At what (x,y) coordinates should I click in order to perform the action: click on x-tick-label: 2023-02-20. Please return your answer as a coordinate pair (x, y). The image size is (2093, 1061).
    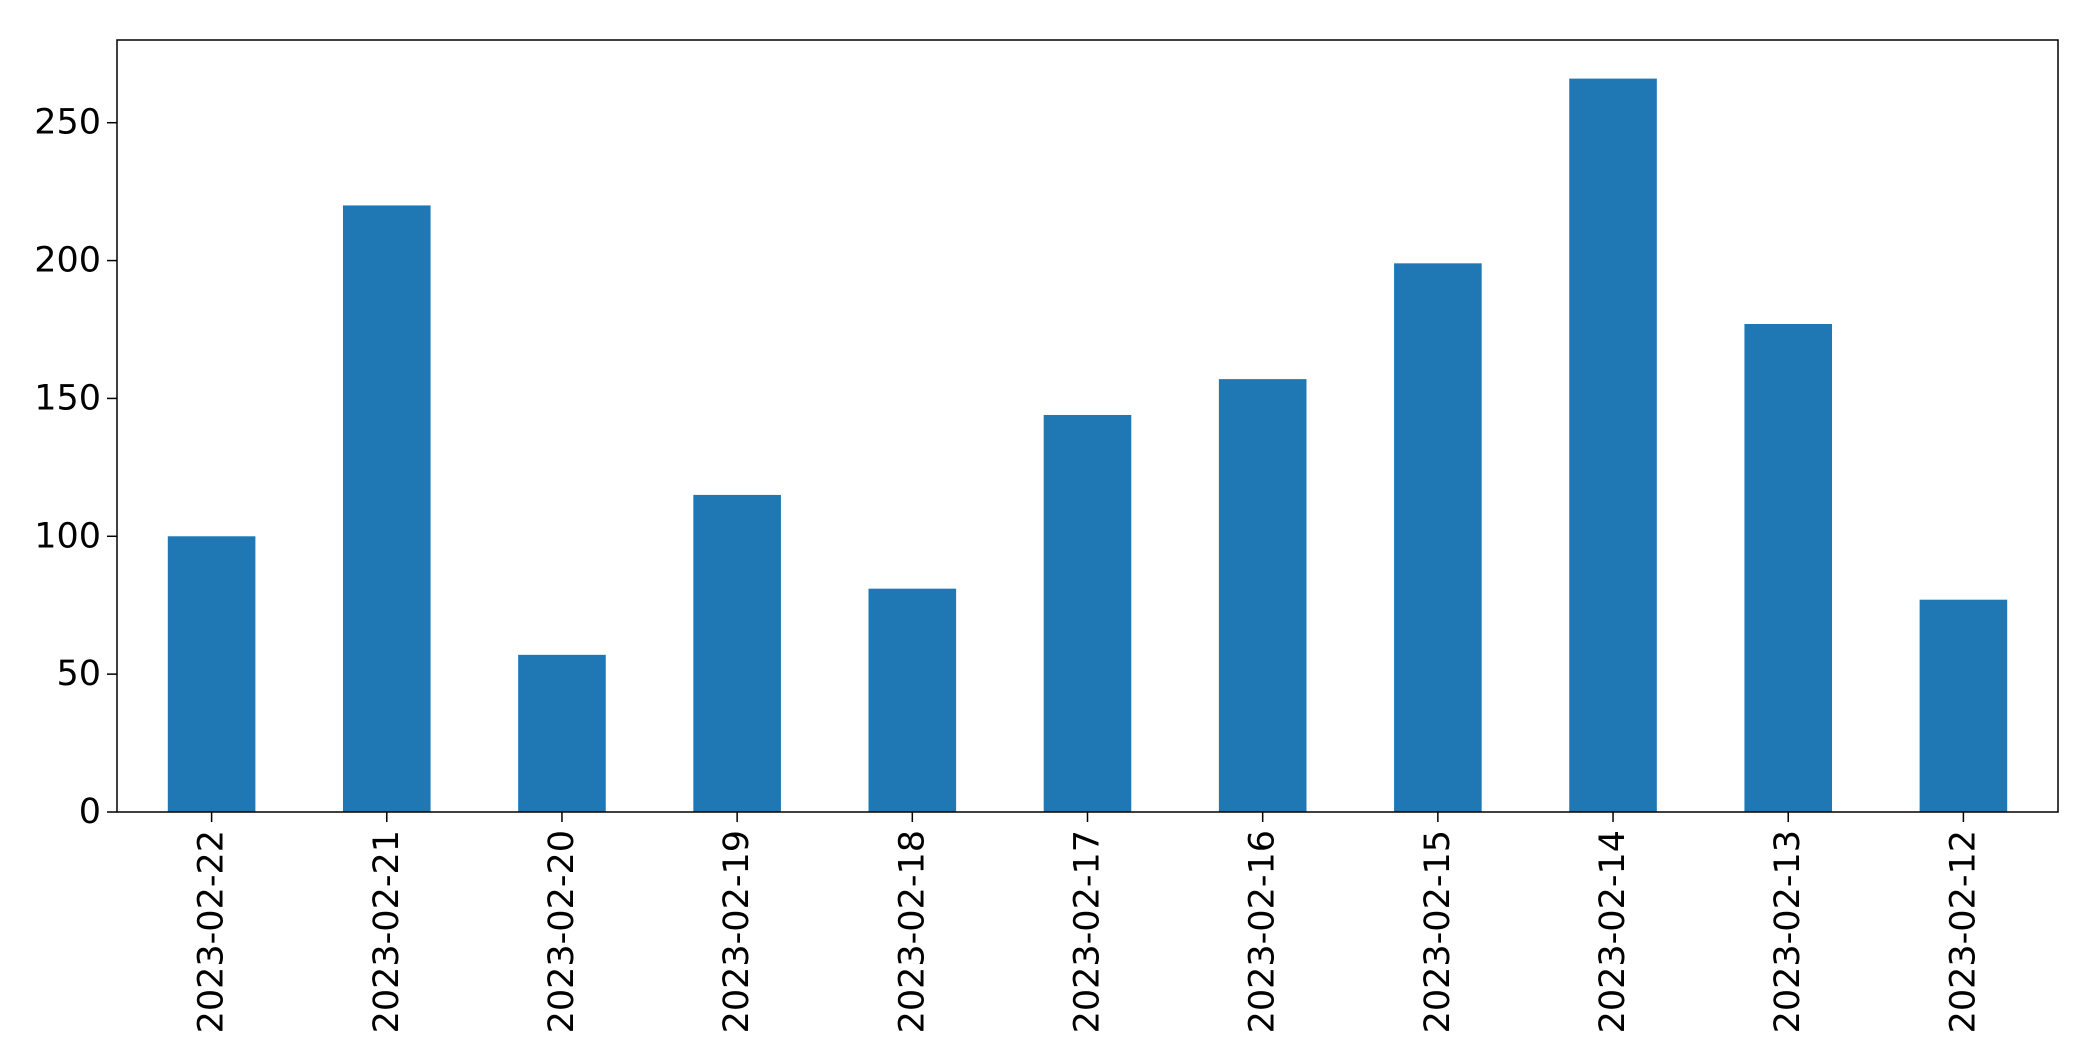
    Looking at the image, I should click on (562, 931).